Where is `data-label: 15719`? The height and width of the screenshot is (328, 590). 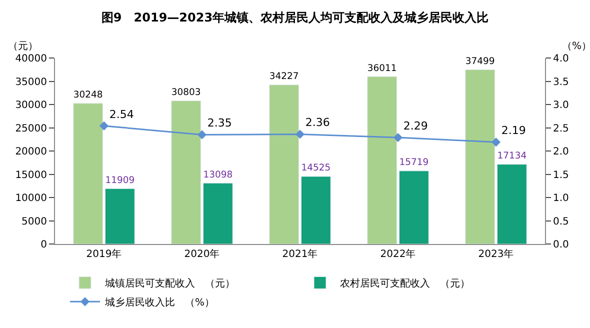
data-label: 15719 is located at coordinates (414, 162).